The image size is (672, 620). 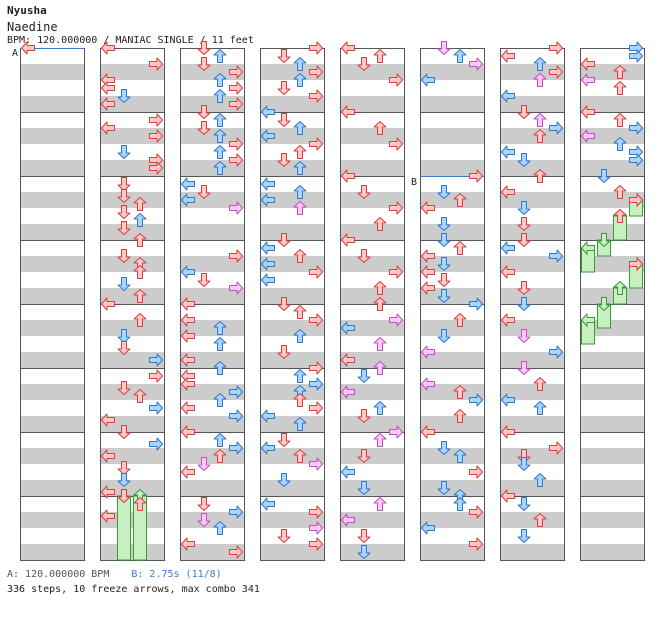 What do you see at coordinates (587, 320) in the screenshot?
I see `freeze-head-left-arrow-icon` at bounding box center [587, 320].